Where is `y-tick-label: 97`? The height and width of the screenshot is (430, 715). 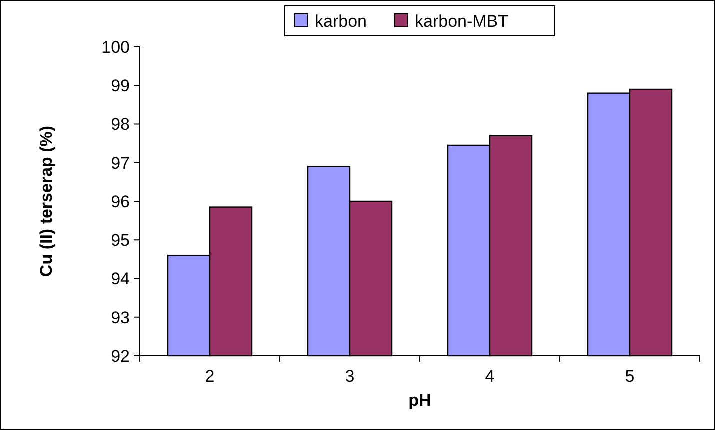 y-tick-label: 97 is located at coordinates (120, 163).